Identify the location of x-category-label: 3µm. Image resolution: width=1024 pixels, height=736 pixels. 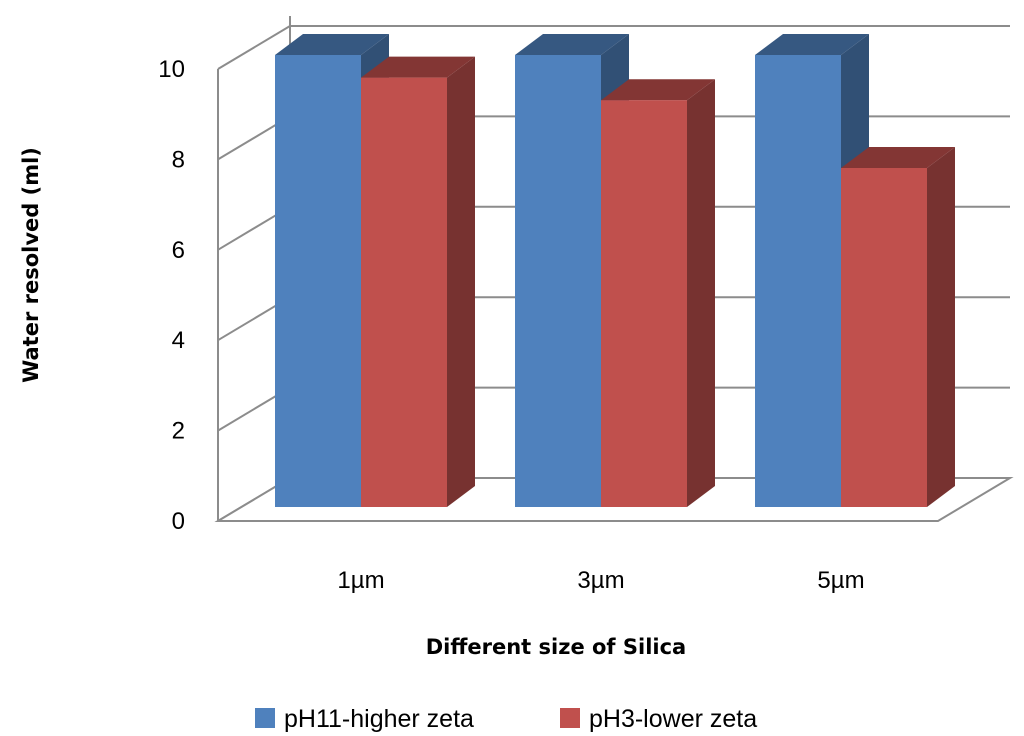
(600, 580).